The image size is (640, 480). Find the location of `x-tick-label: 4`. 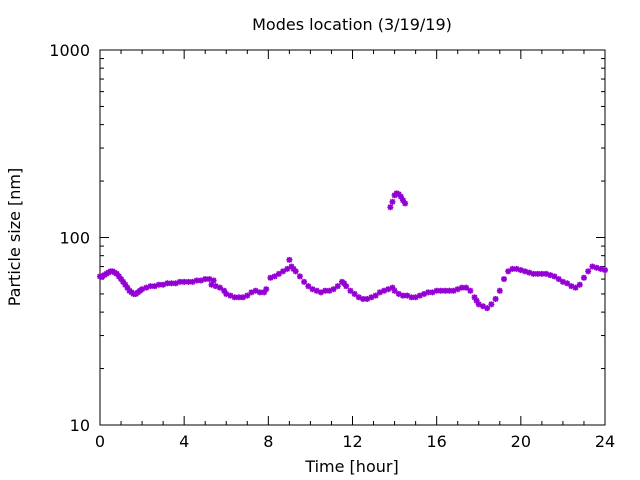

x-tick-label: 4 is located at coordinates (184, 441).